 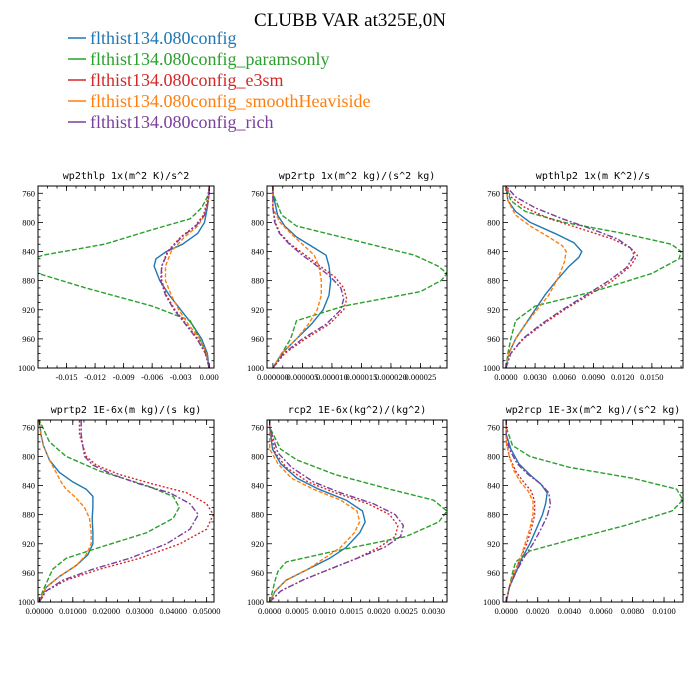 I want to click on x-tick-label: 0.0120, so click(x=622, y=377).